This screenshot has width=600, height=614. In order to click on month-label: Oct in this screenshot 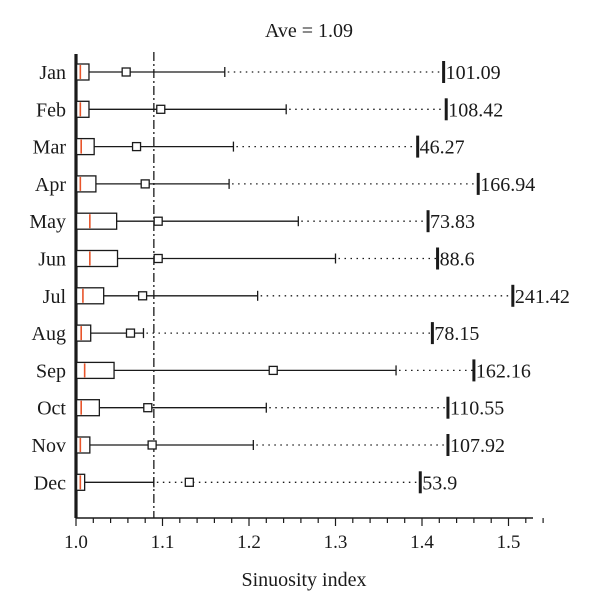, I will do `click(51, 409)`.